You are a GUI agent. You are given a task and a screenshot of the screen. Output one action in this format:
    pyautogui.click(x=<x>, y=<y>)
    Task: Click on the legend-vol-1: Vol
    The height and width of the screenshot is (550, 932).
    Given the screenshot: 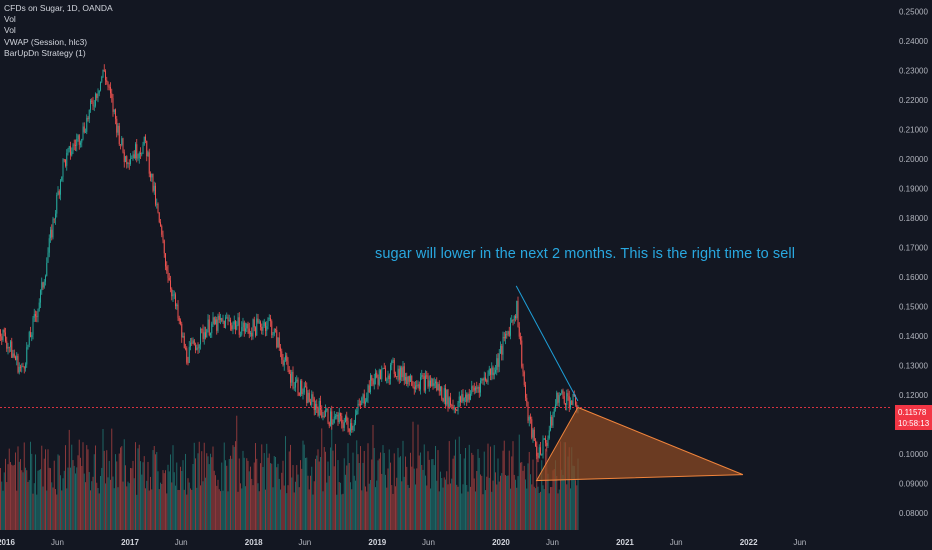 What is the action you would take?
    pyautogui.click(x=10, y=19)
    